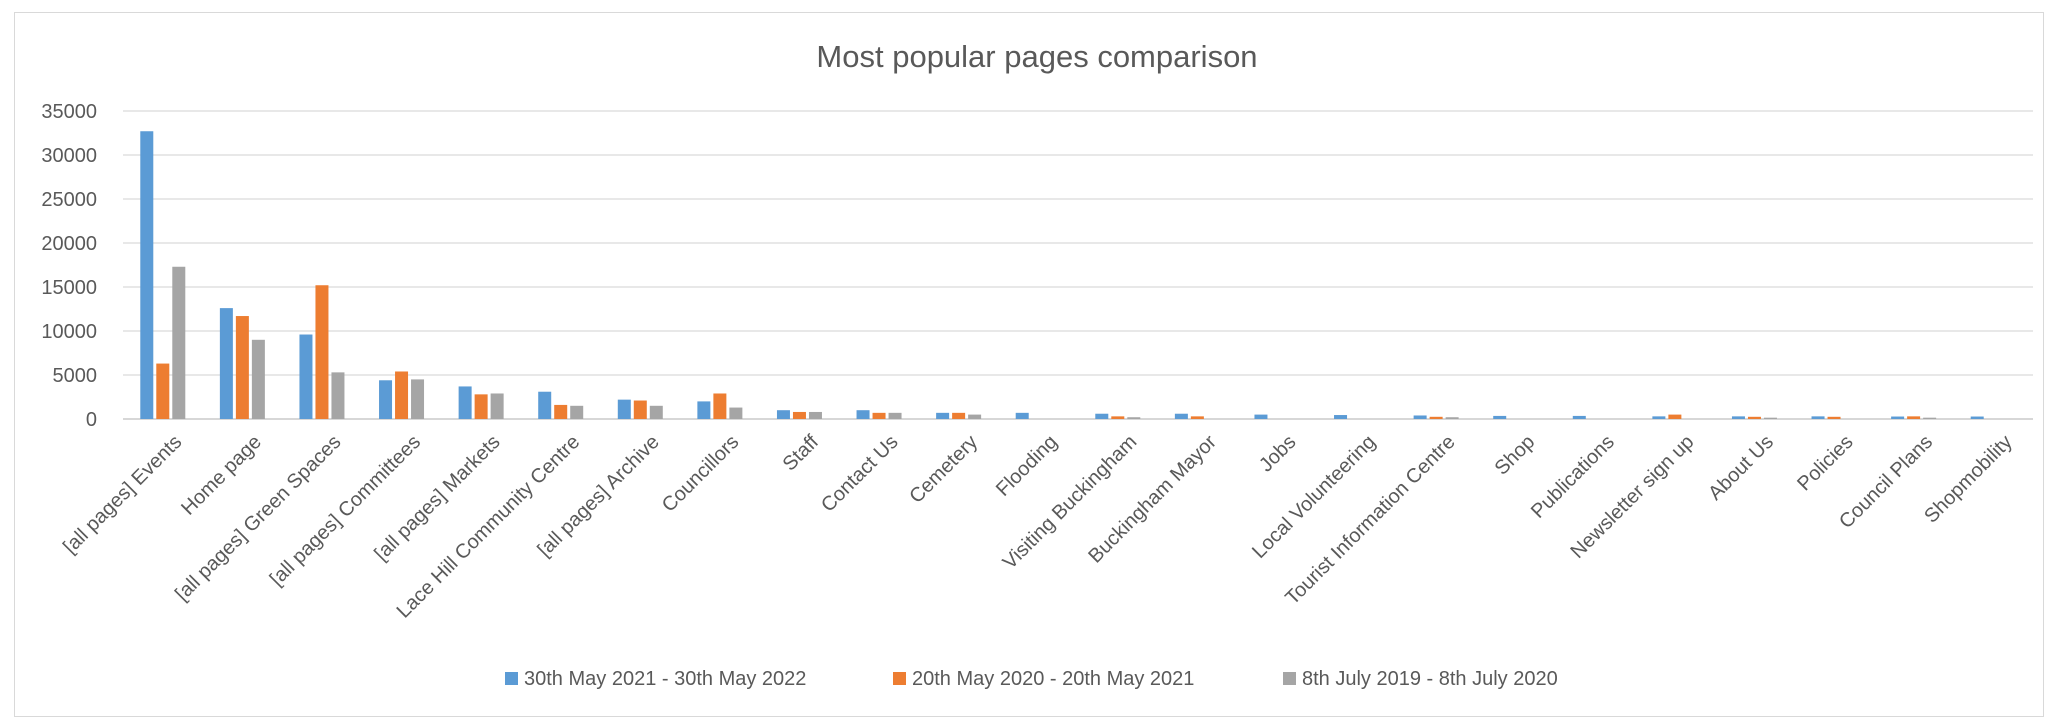 Image resolution: width=2046 pixels, height=717 pixels. I want to click on x-tick-label: About Us, so click(1741, 468).